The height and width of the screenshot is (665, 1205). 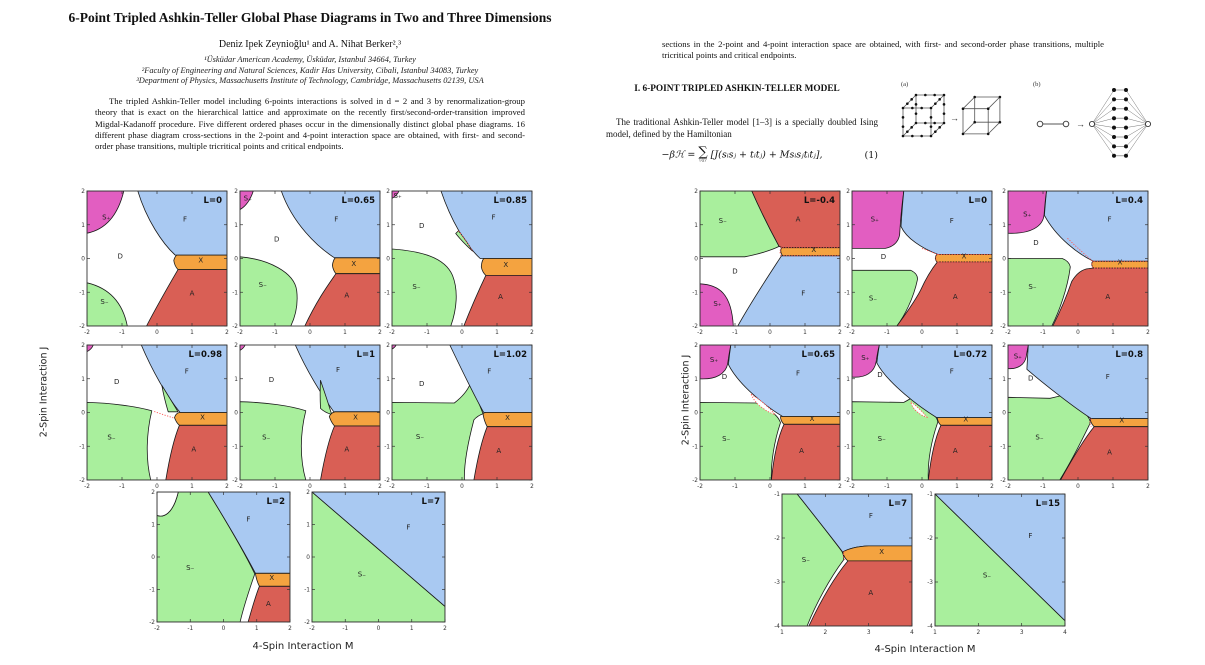 I want to click on panel-L-value: L=0.65, so click(x=818, y=355).